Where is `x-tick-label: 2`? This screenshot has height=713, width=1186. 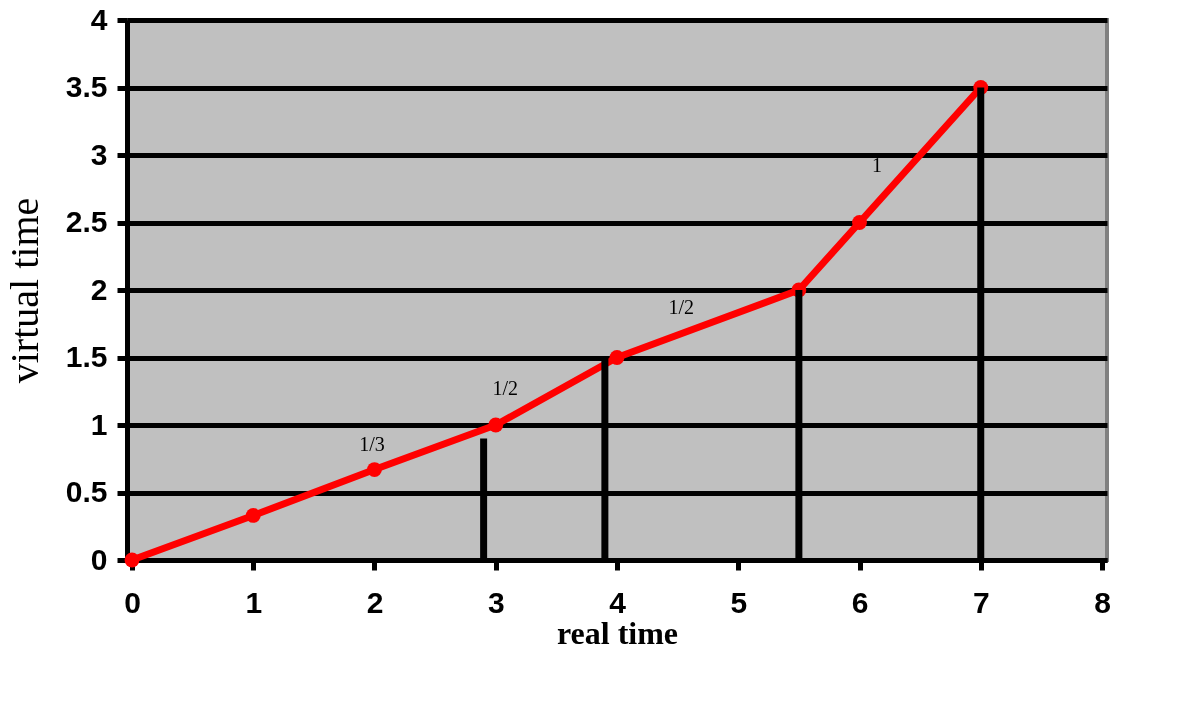
x-tick-label: 2 is located at coordinates (375, 602).